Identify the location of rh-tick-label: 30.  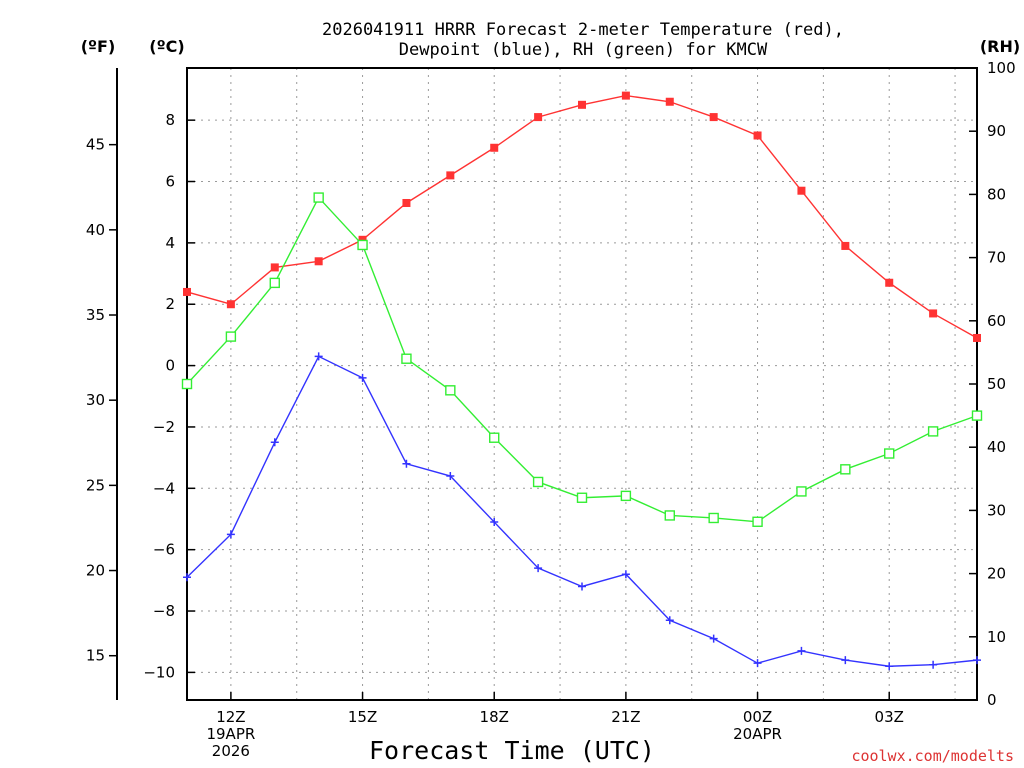
(996, 510).